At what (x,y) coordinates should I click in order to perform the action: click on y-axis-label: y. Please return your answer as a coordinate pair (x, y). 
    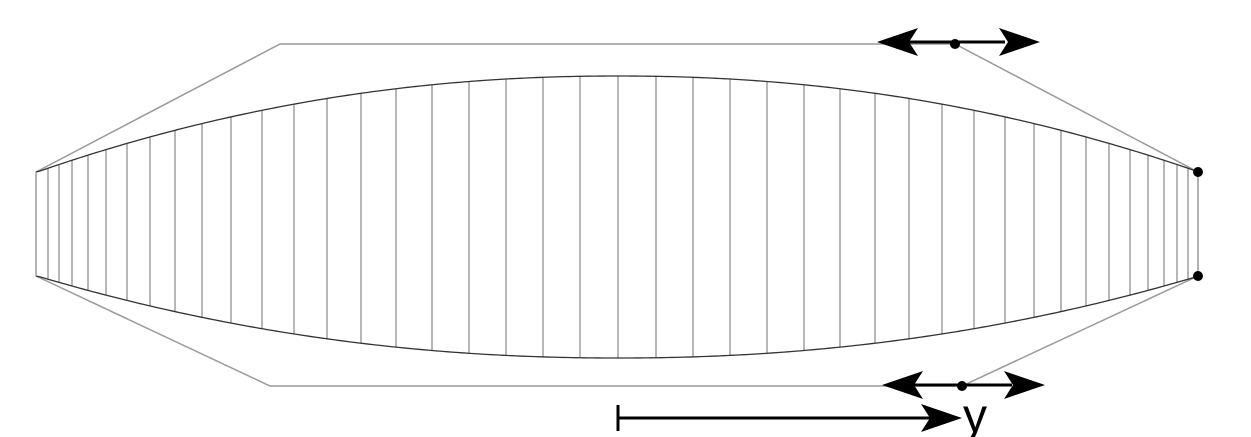
    Looking at the image, I should click on (975, 413).